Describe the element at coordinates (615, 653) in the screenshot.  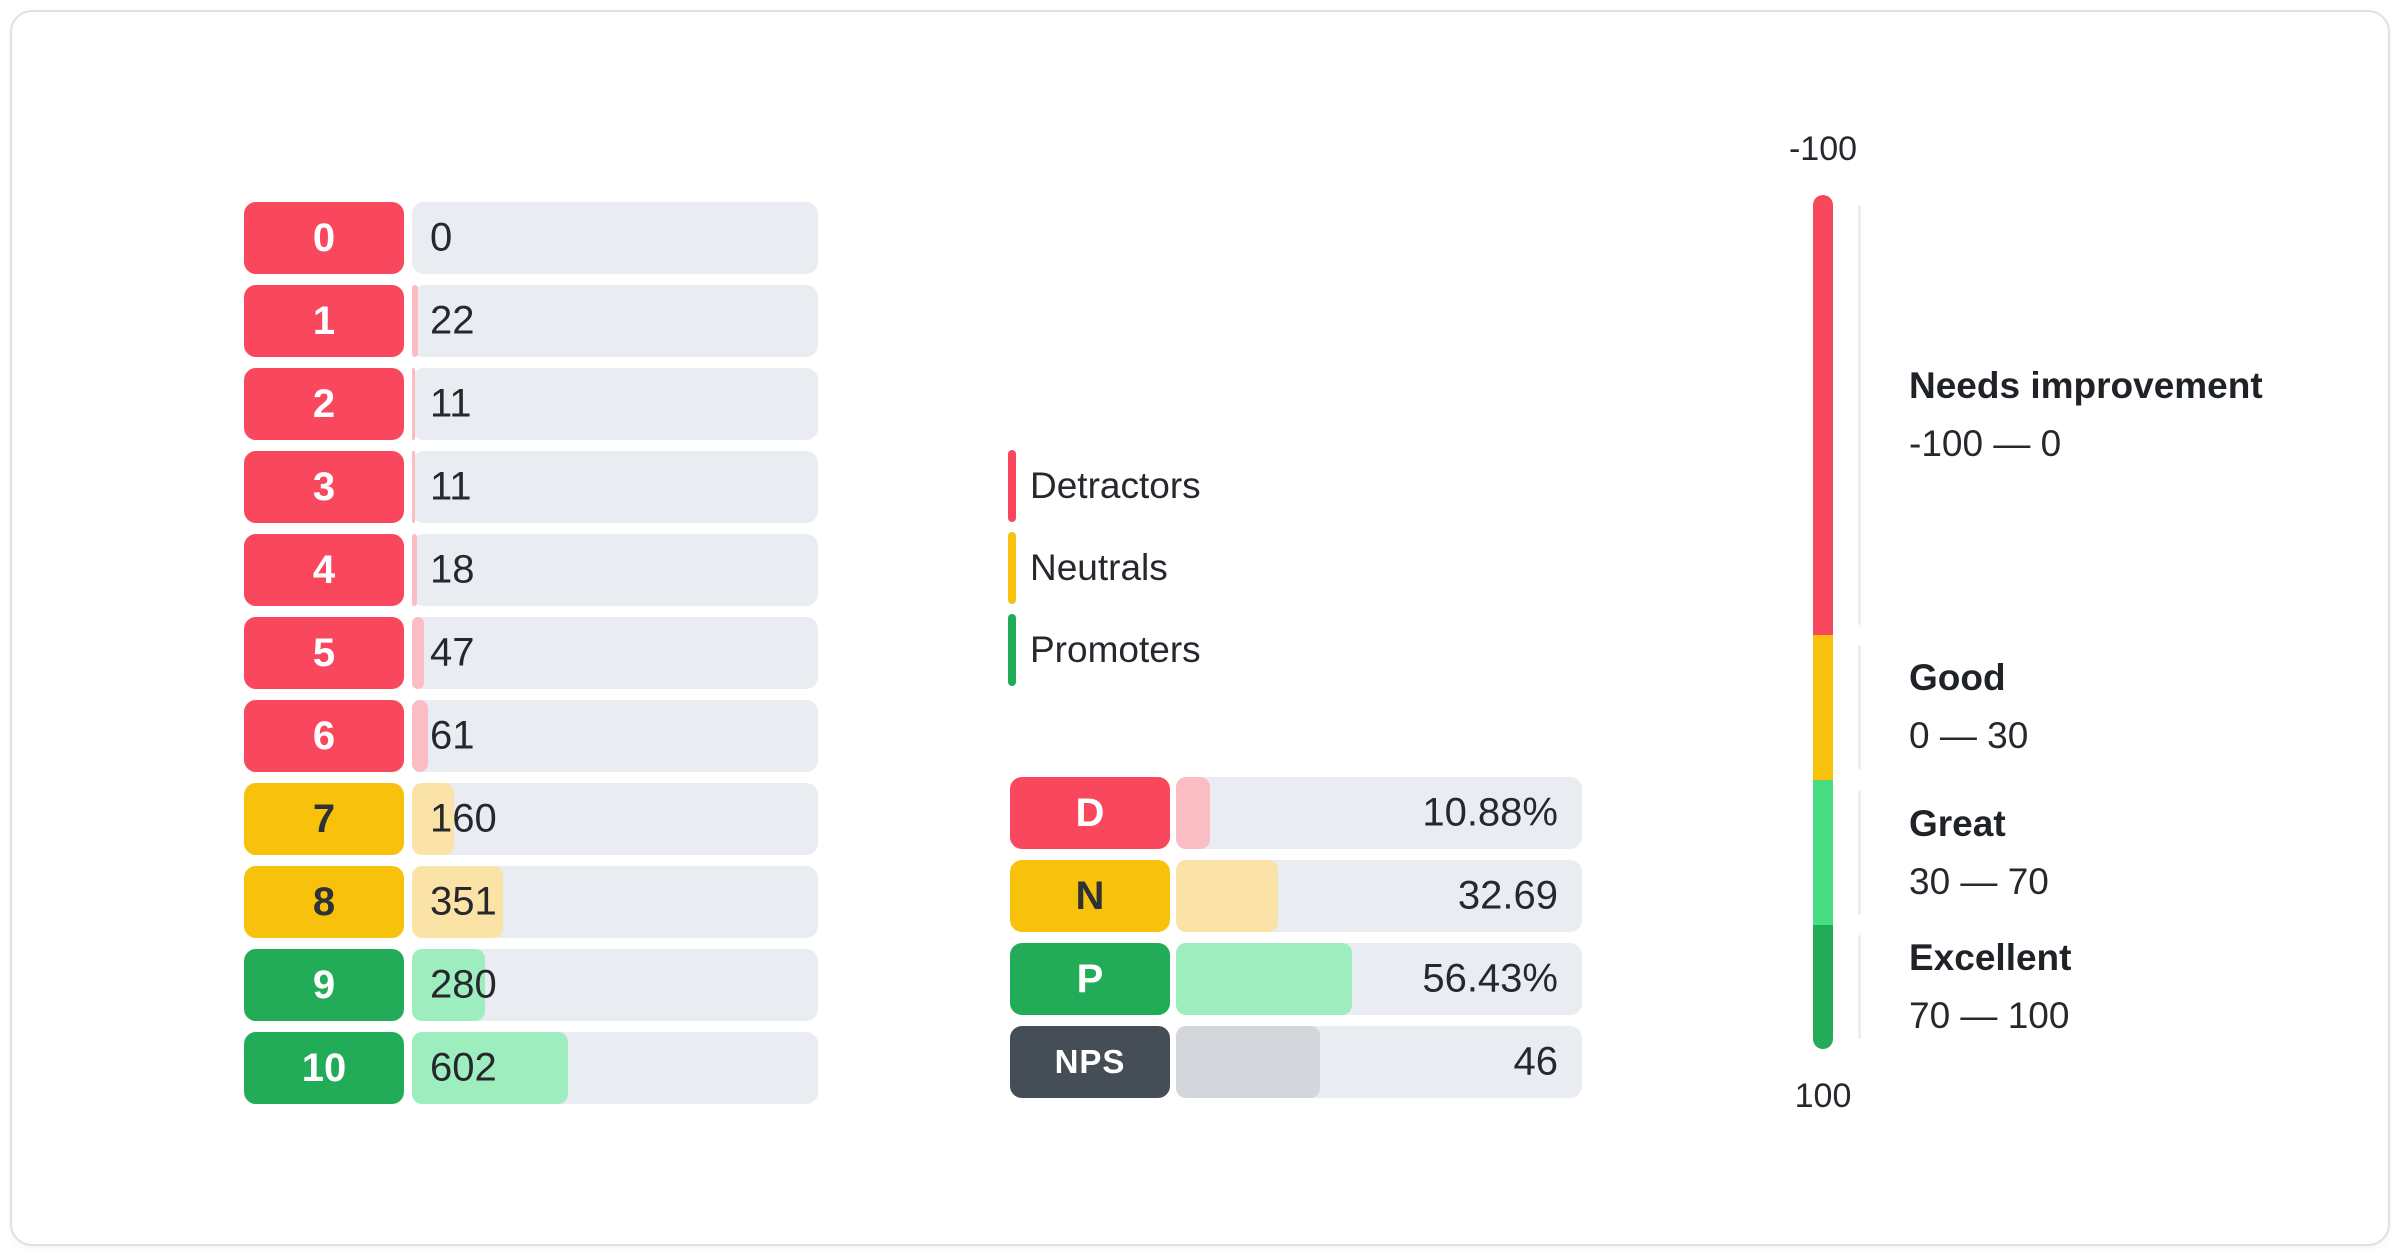
I see `score-bar-5: 47` at that location.